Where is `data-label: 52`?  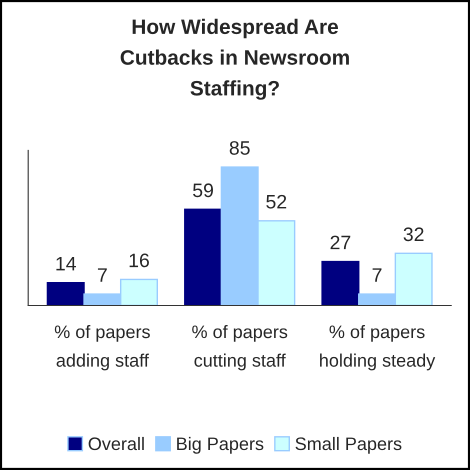
data-label: 52 is located at coordinates (276, 201).